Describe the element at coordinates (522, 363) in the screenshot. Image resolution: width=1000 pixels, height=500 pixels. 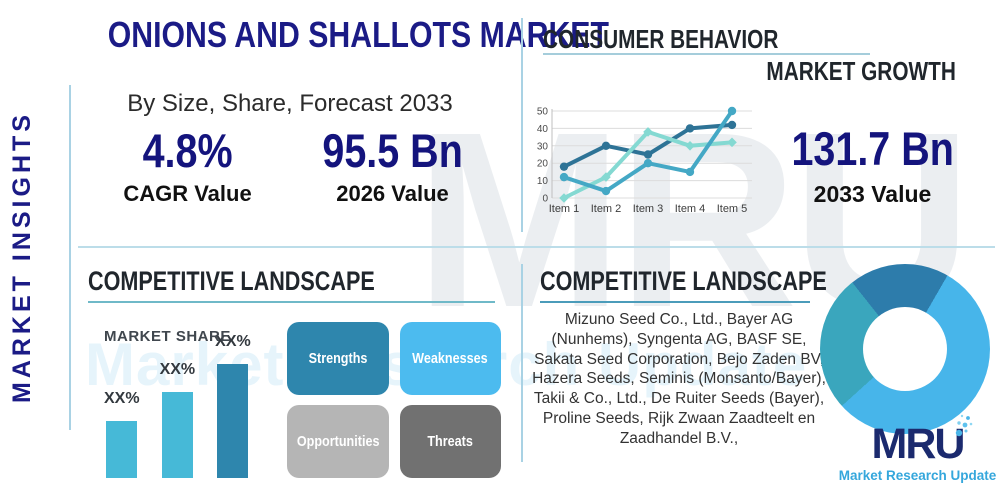
I see `vertical-divider` at that location.